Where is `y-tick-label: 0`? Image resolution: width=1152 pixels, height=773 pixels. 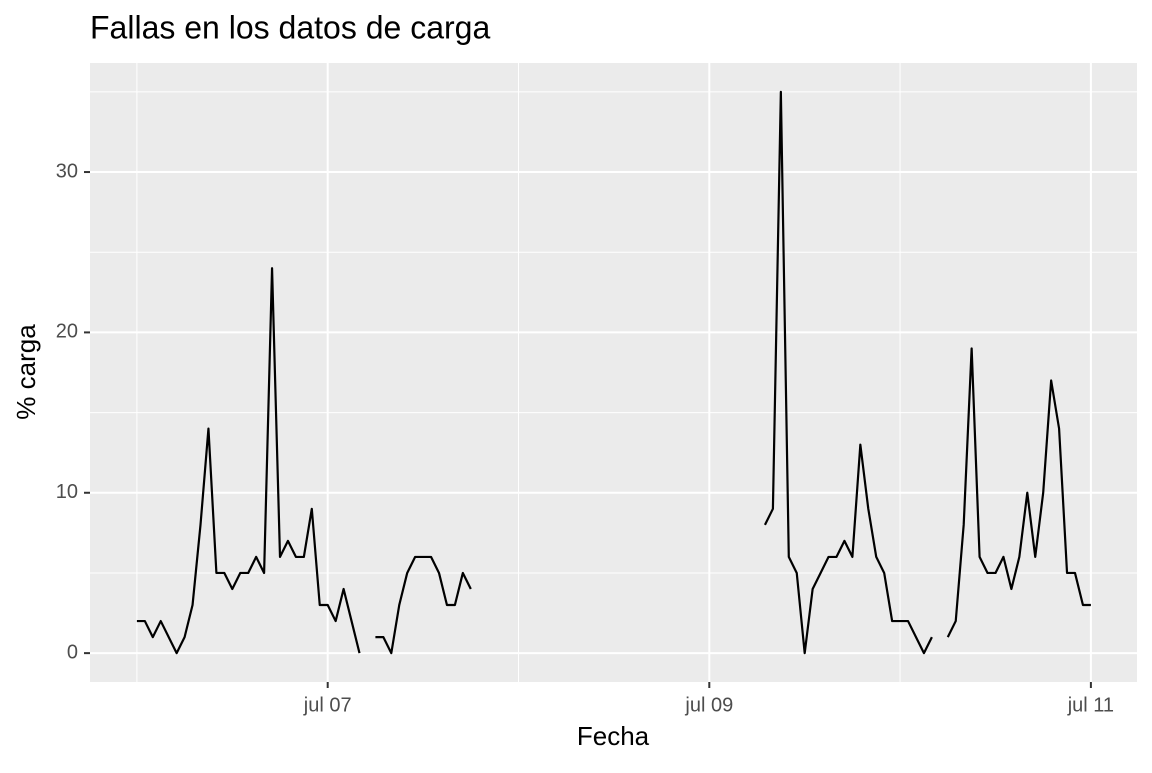 y-tick-label: 0 is located at coordinates (72, 652).